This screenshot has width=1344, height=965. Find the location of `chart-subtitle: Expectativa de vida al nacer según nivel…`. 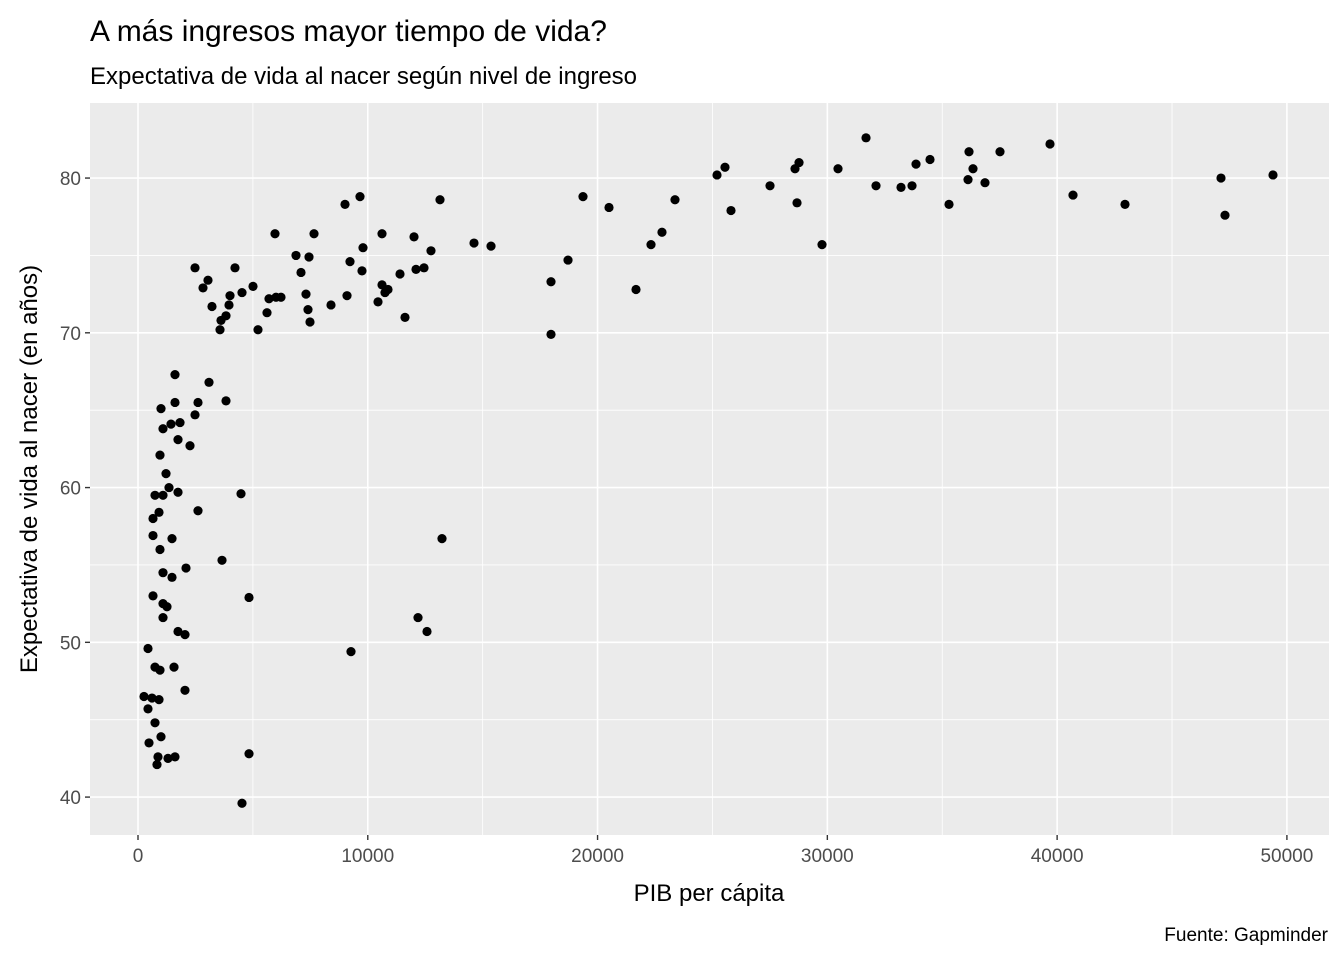

chart-subtitle: Expectativa de vida al nacer según nivel… is located at coordinates (363, 76).